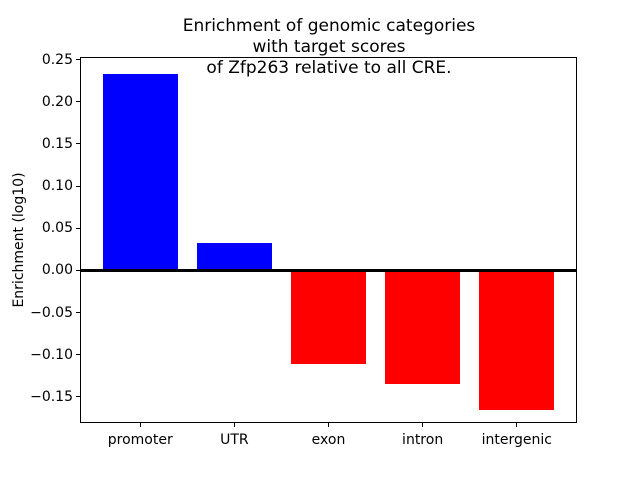 The image size is (640, 480). What do you see at coordinates (516, 440) in the screenshot?
I see `x-tick-label-intergenic: intergenic` at bounding box center [516, 440].